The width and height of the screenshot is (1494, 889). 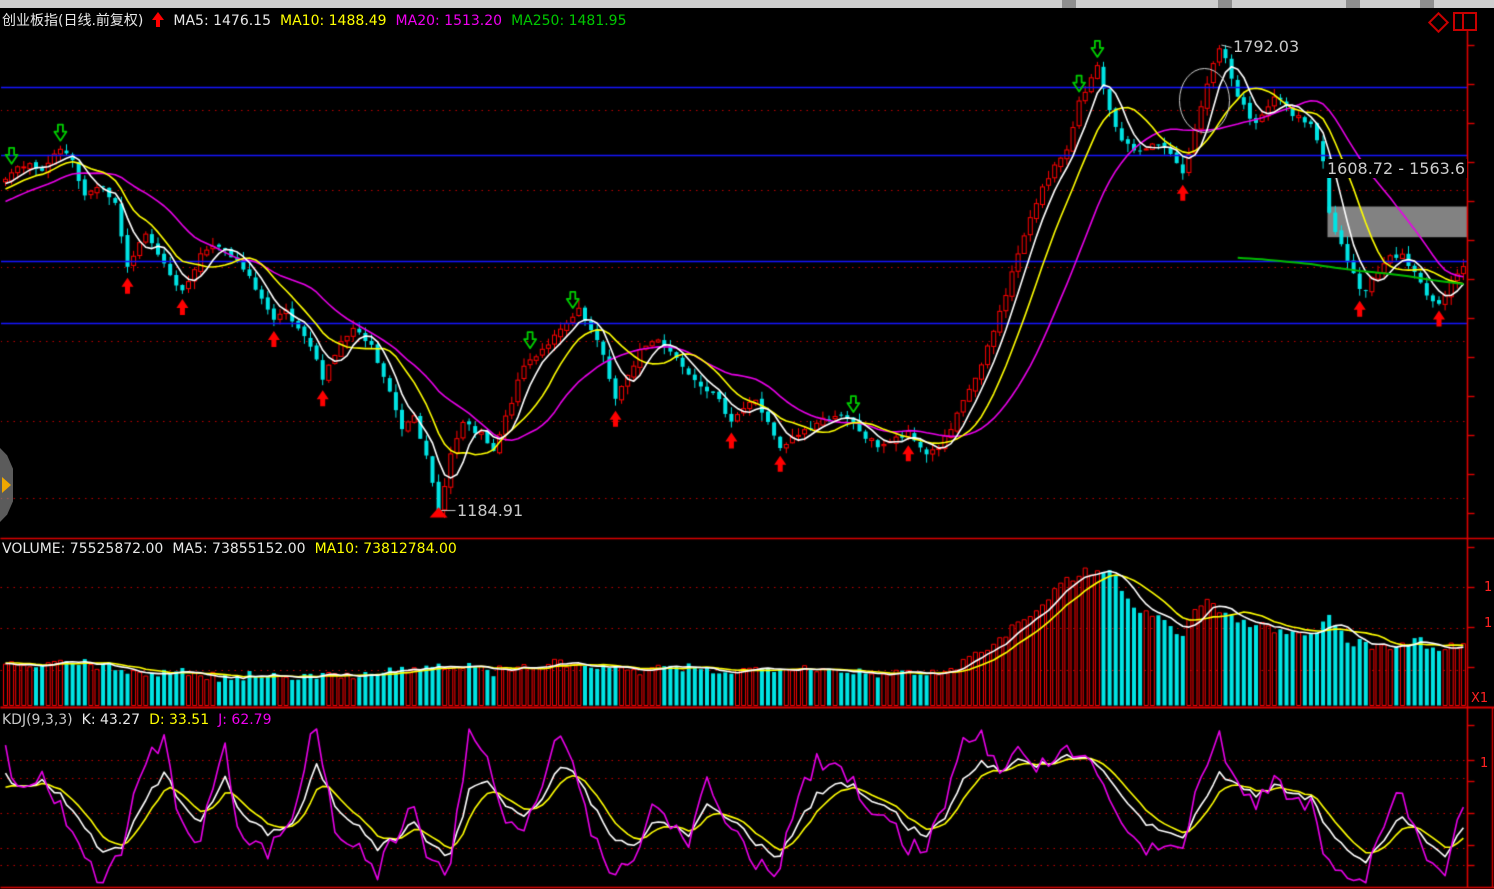 What do you see at coordinates (490, 510) in the screenshot?
I see `low-price-annotation: 1184.91` at bounding box center [490, 510].